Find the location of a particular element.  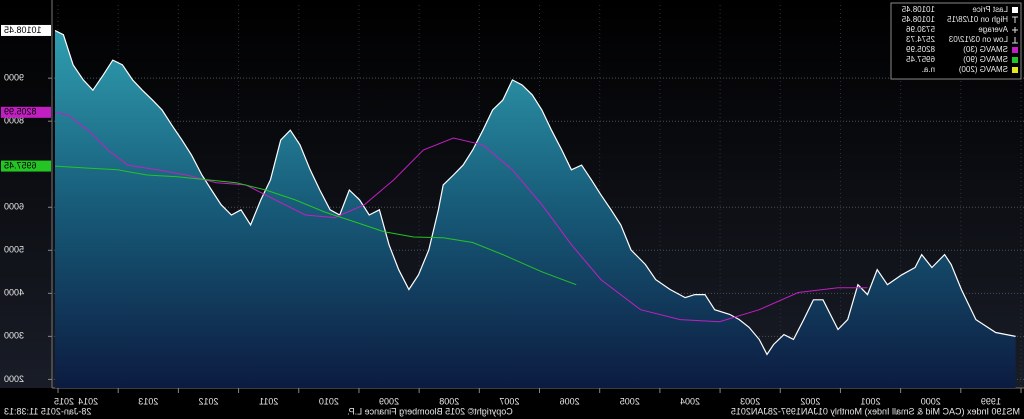

legend-label: Low on 03/12/03 is located at coordinates (978, 39).